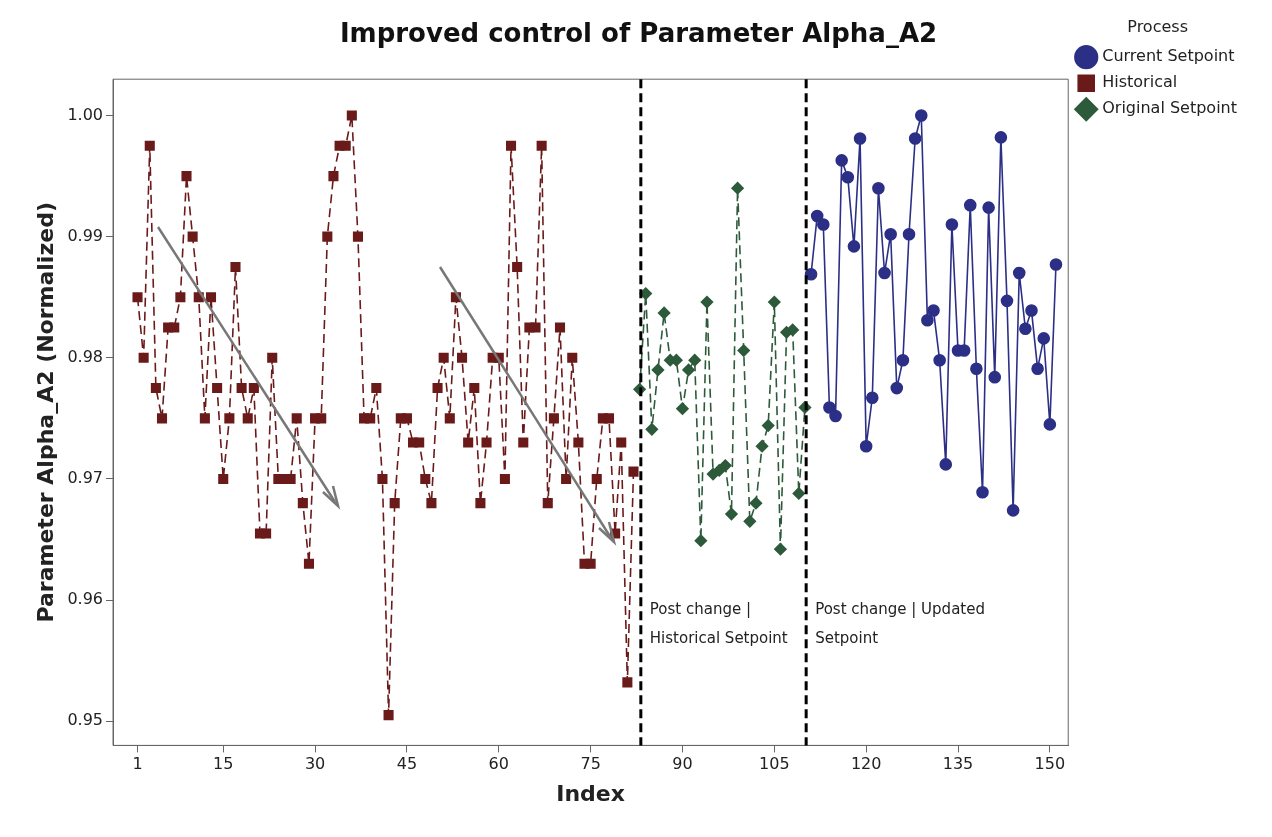  What do you see at coordinates (1170, 108) in the screenshot?
I see `legend-label: Original Setpoint` at bounding box center [1170, 108].